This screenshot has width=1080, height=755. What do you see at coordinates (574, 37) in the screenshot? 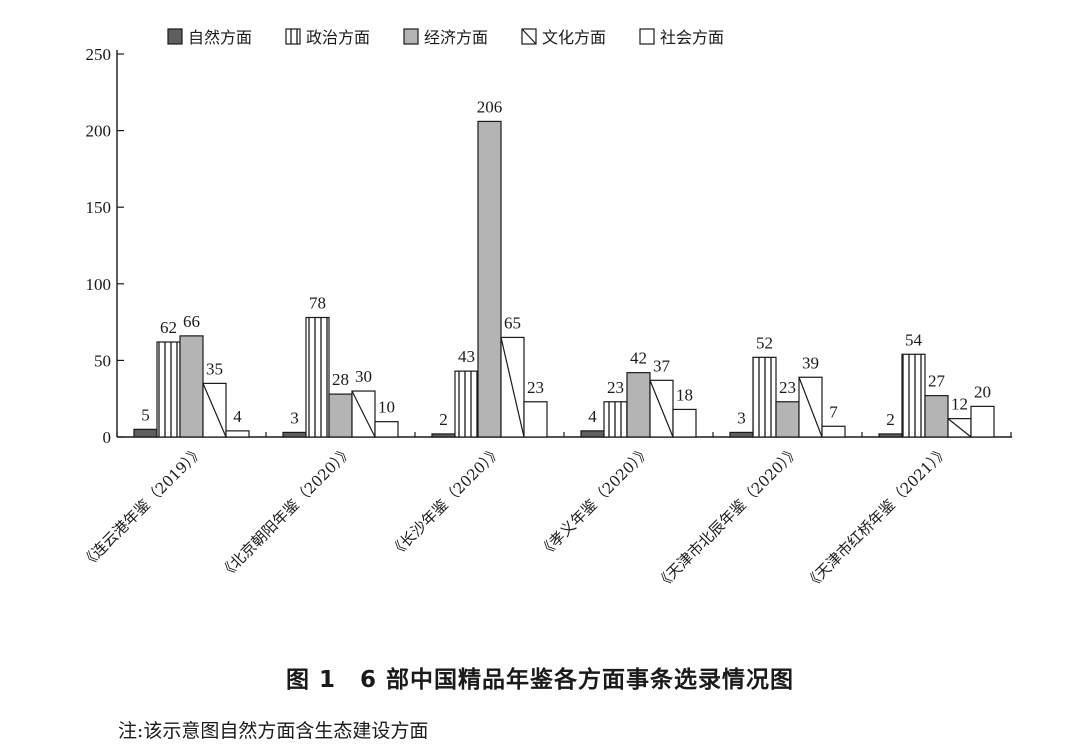
I see `legend-label-cultural: 文化方面` at bounding box center [574, 37].